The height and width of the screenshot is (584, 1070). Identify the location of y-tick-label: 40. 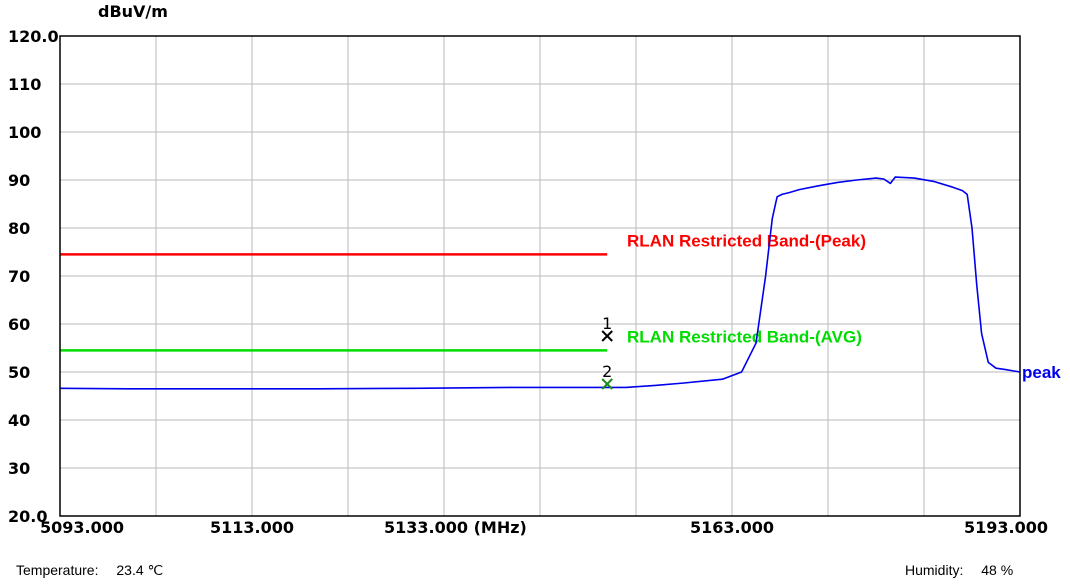
(19, 420).